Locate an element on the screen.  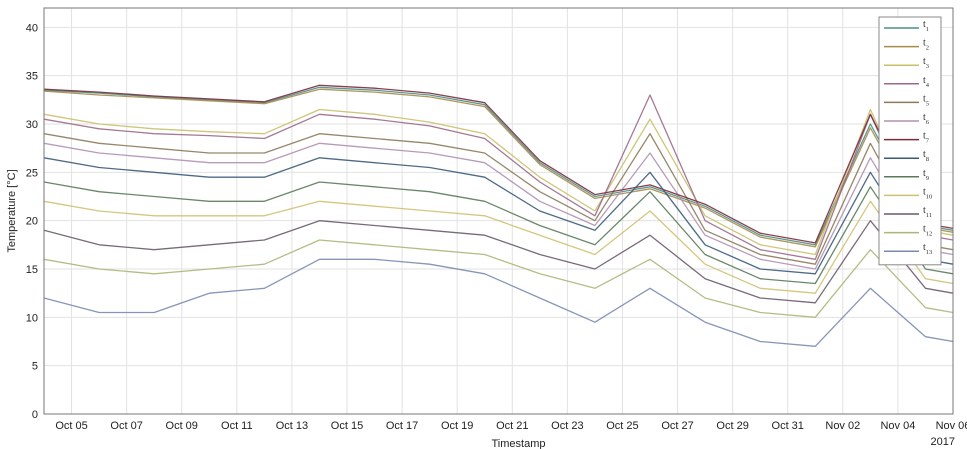
legend-label-t7: t7 is located at coordinates (926, 138).